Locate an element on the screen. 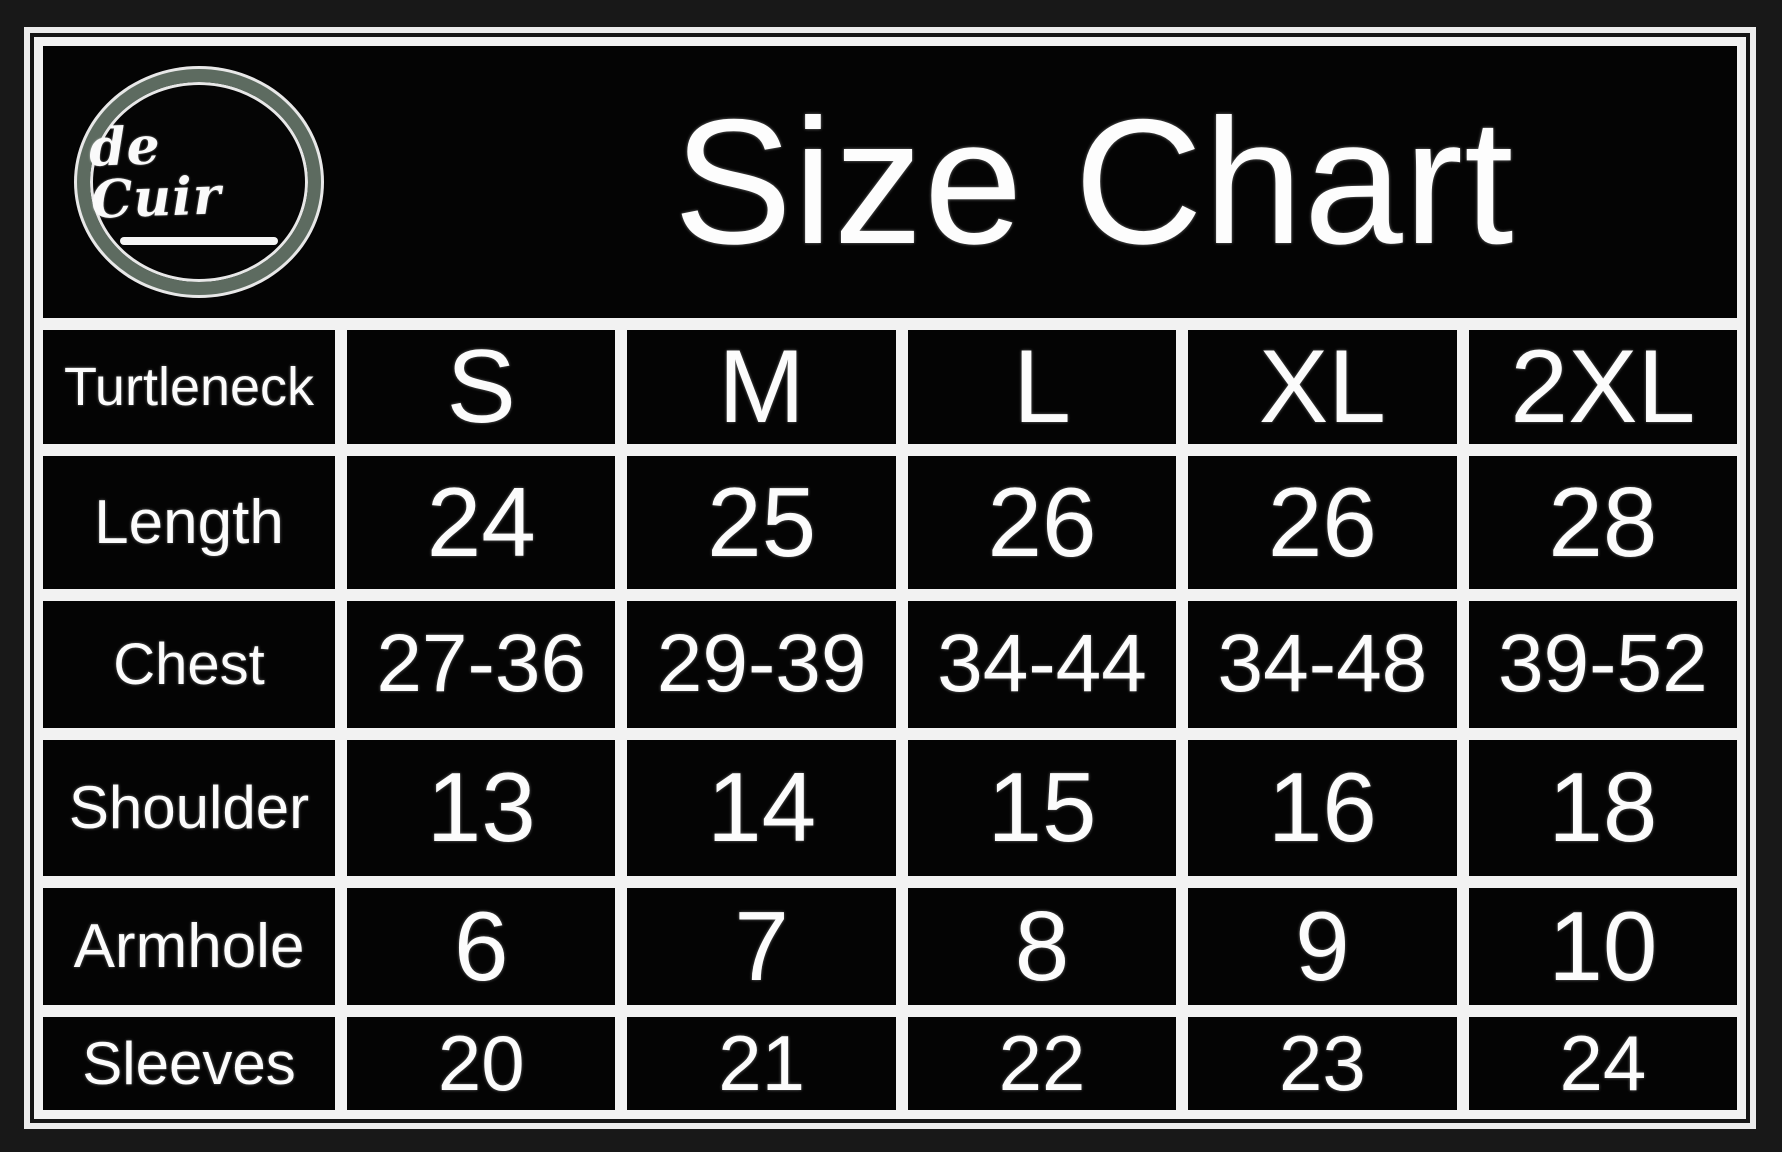  size-header-cell-s: S is located at coordinates (487, 387).